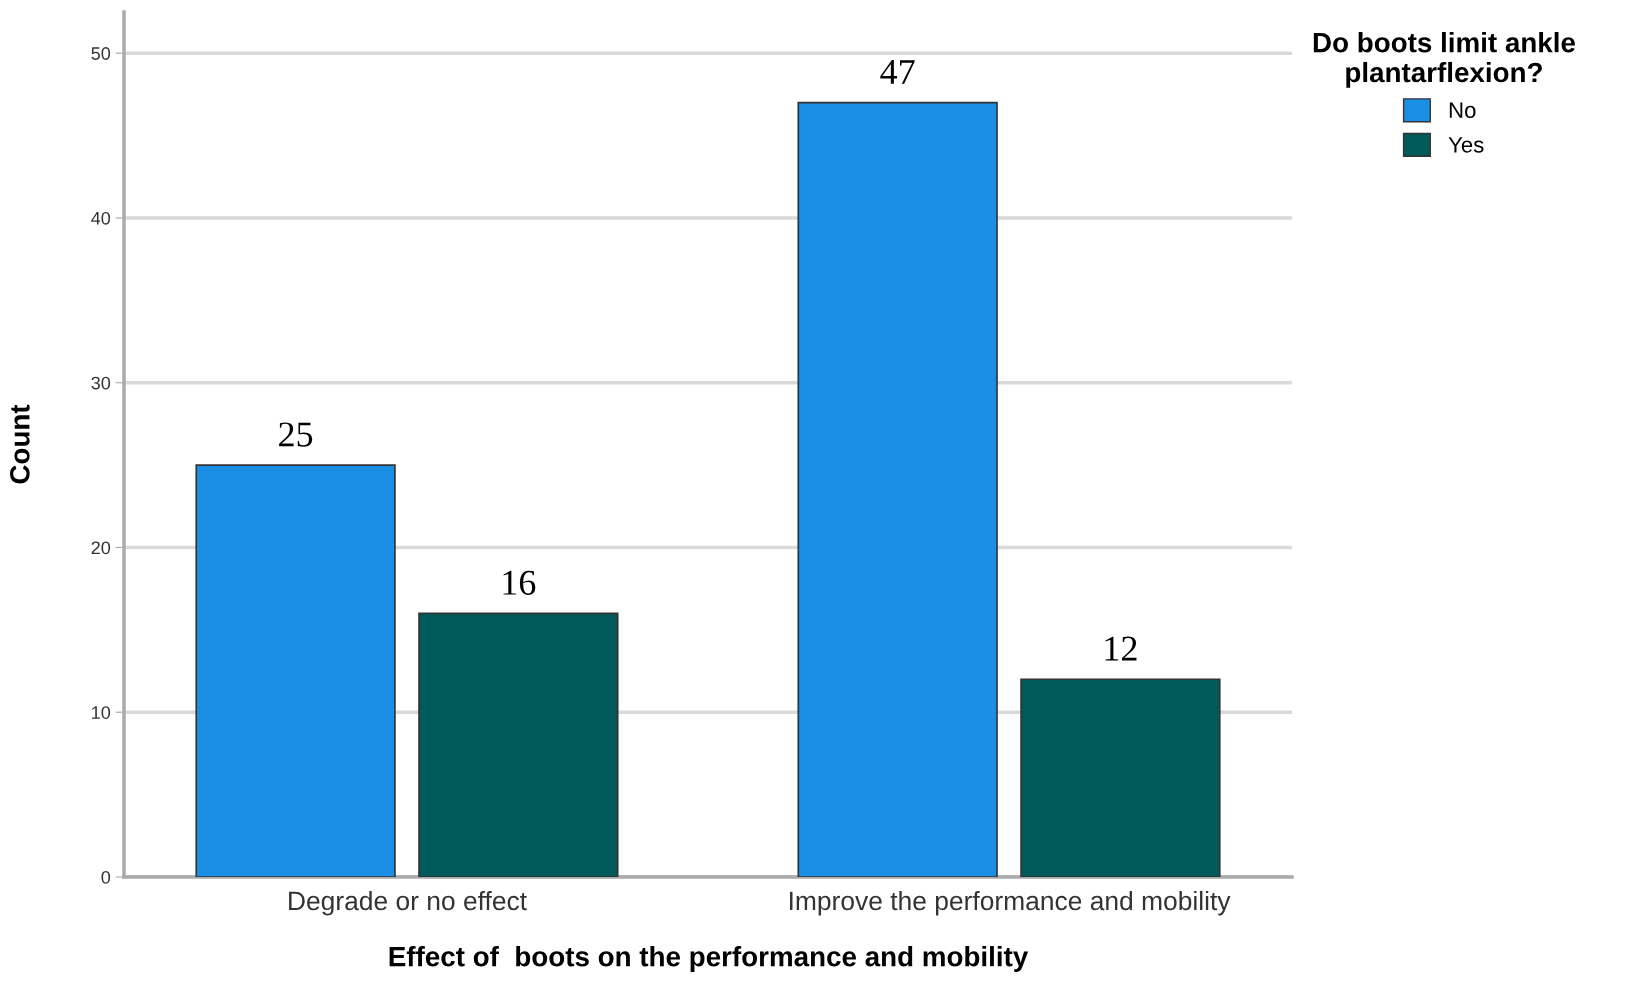  I want to click on x-tick-label: Degrade or no effect, so click(408, 903).